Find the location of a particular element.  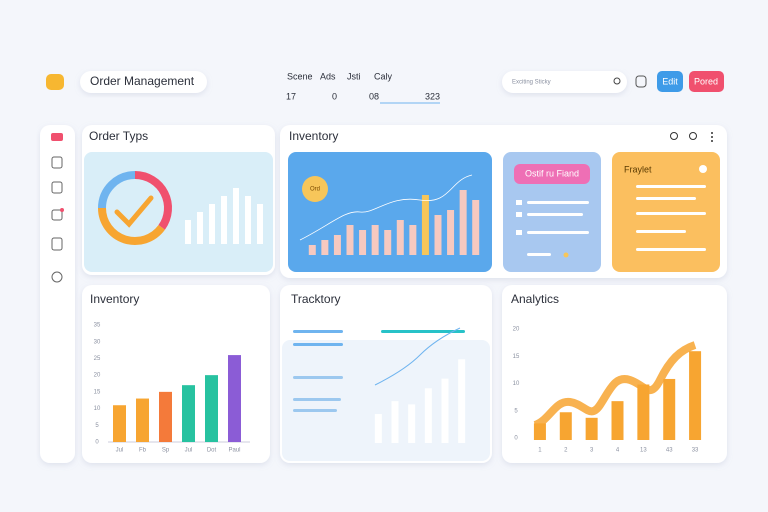

y-tick-label: 0 is located at coordinates (516, 439).